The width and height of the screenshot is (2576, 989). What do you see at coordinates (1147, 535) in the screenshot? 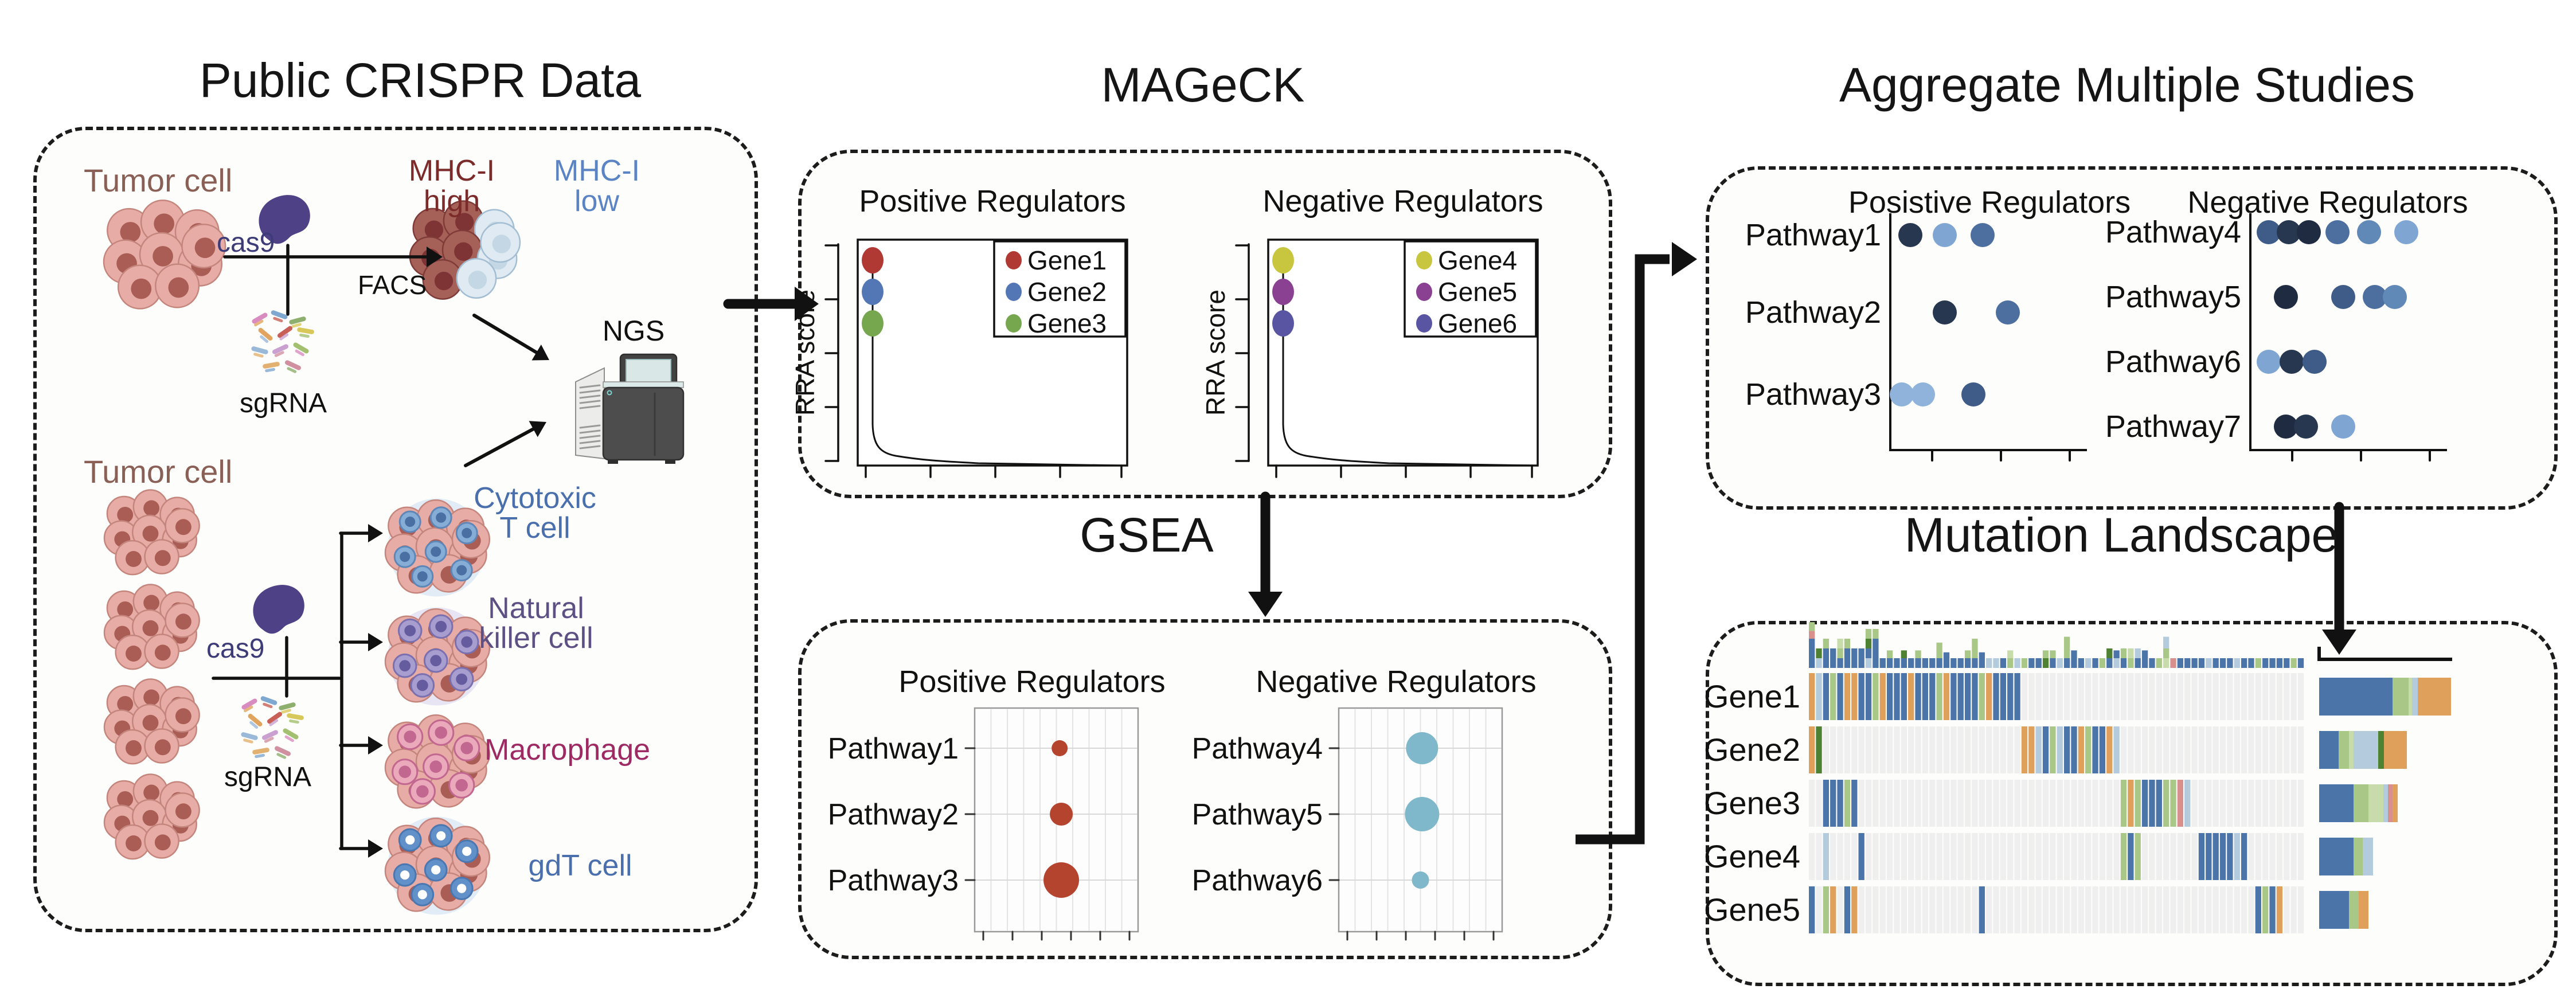
I see `title-gsea: GSEA` at bounding box center [1147, 535].